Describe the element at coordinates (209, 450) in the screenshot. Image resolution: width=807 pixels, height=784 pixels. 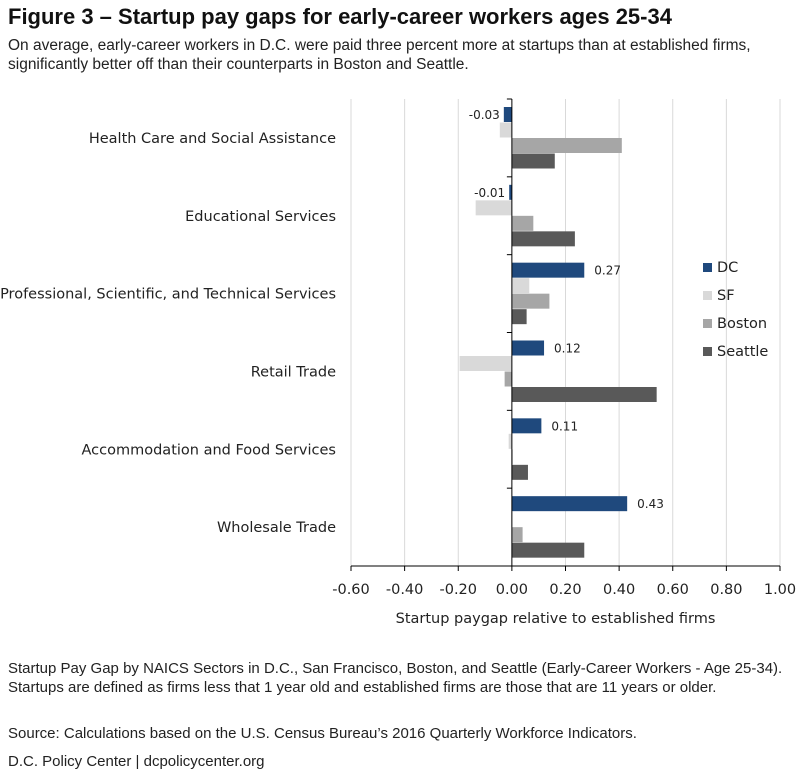
I see `category-label: Accommodation and Food Services` at that location.